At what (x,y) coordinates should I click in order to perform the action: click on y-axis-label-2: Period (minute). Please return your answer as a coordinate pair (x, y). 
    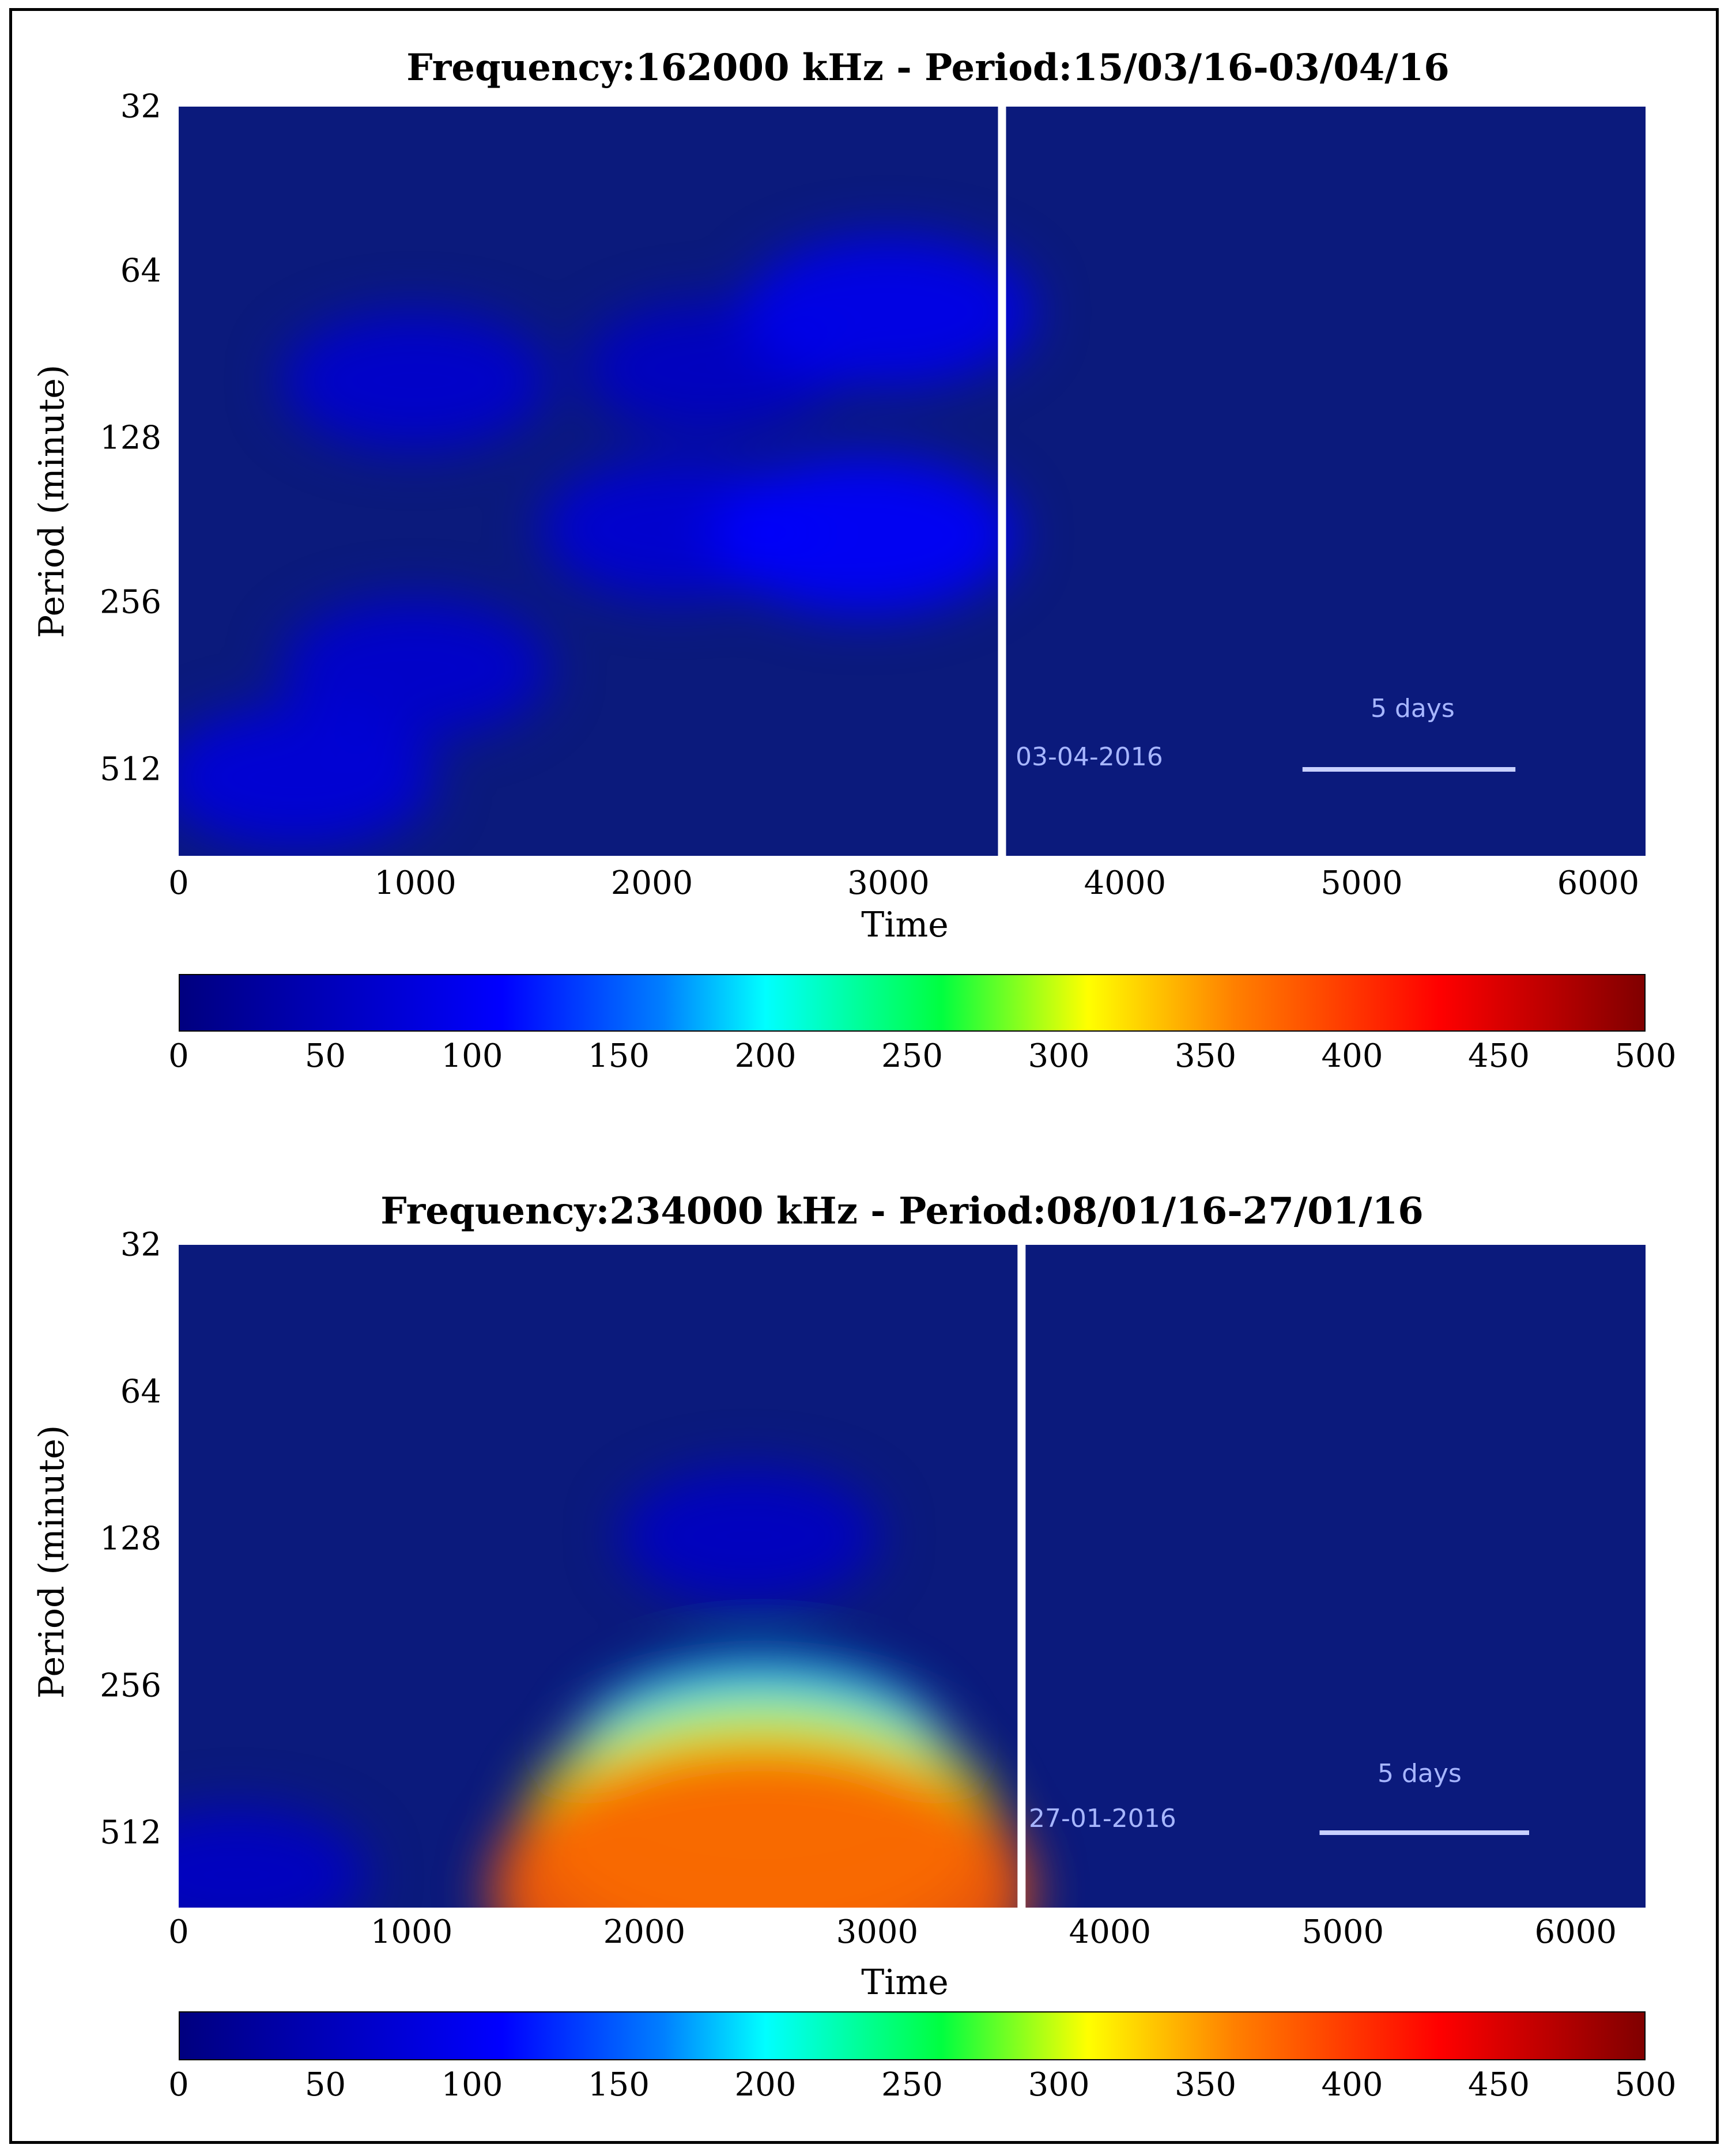
    Looking at the image, I should click on (52, 1562).